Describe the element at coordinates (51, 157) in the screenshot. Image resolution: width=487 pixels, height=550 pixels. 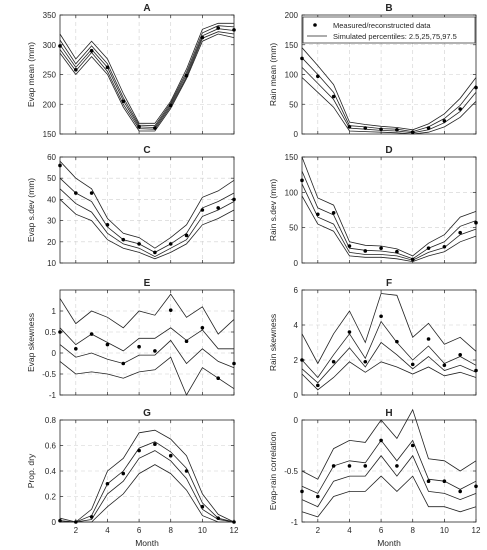
I see `y-tick-label: 60` at that location.